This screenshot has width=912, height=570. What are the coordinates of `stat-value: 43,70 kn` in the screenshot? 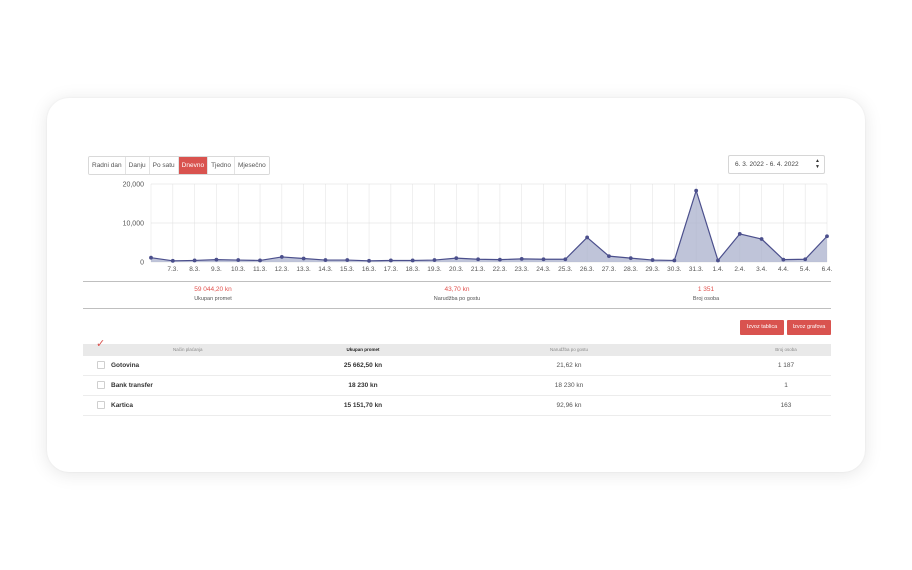 It's located at (457, 289).